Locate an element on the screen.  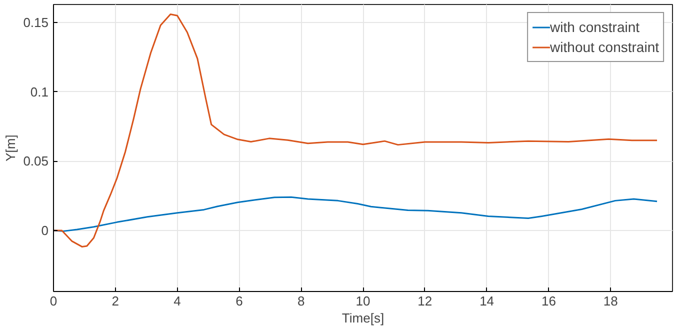
legend-label: with constraint is located at coordinates (595, 27).